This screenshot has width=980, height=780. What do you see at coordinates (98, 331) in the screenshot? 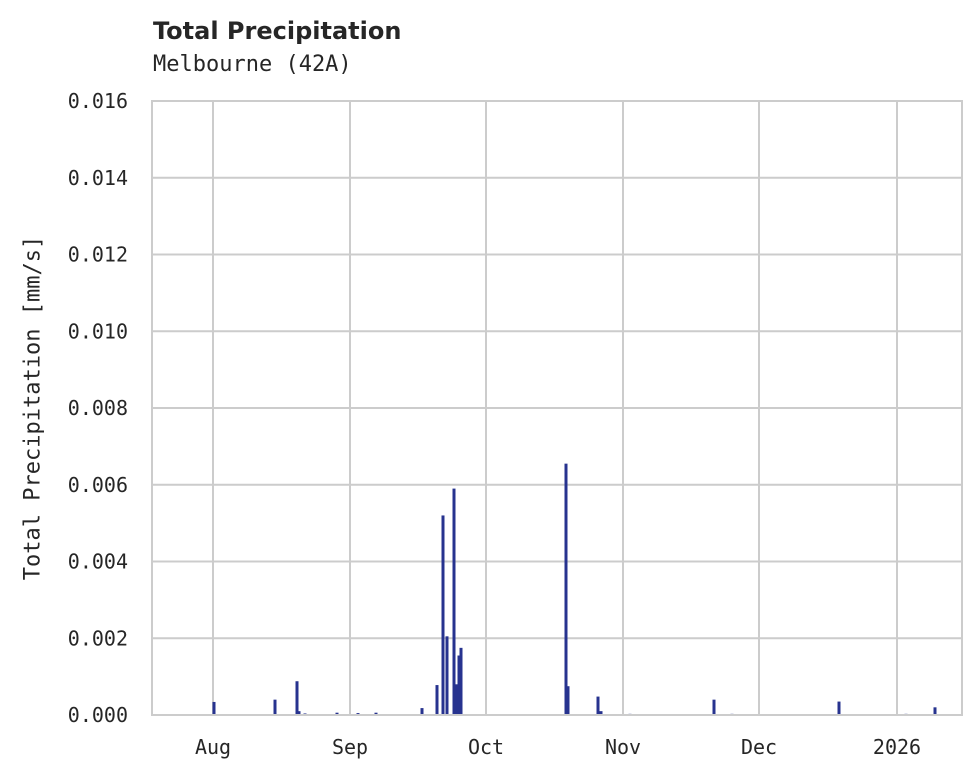
I see `y-tick-label: 0.010` at bounding box center [98, 331].